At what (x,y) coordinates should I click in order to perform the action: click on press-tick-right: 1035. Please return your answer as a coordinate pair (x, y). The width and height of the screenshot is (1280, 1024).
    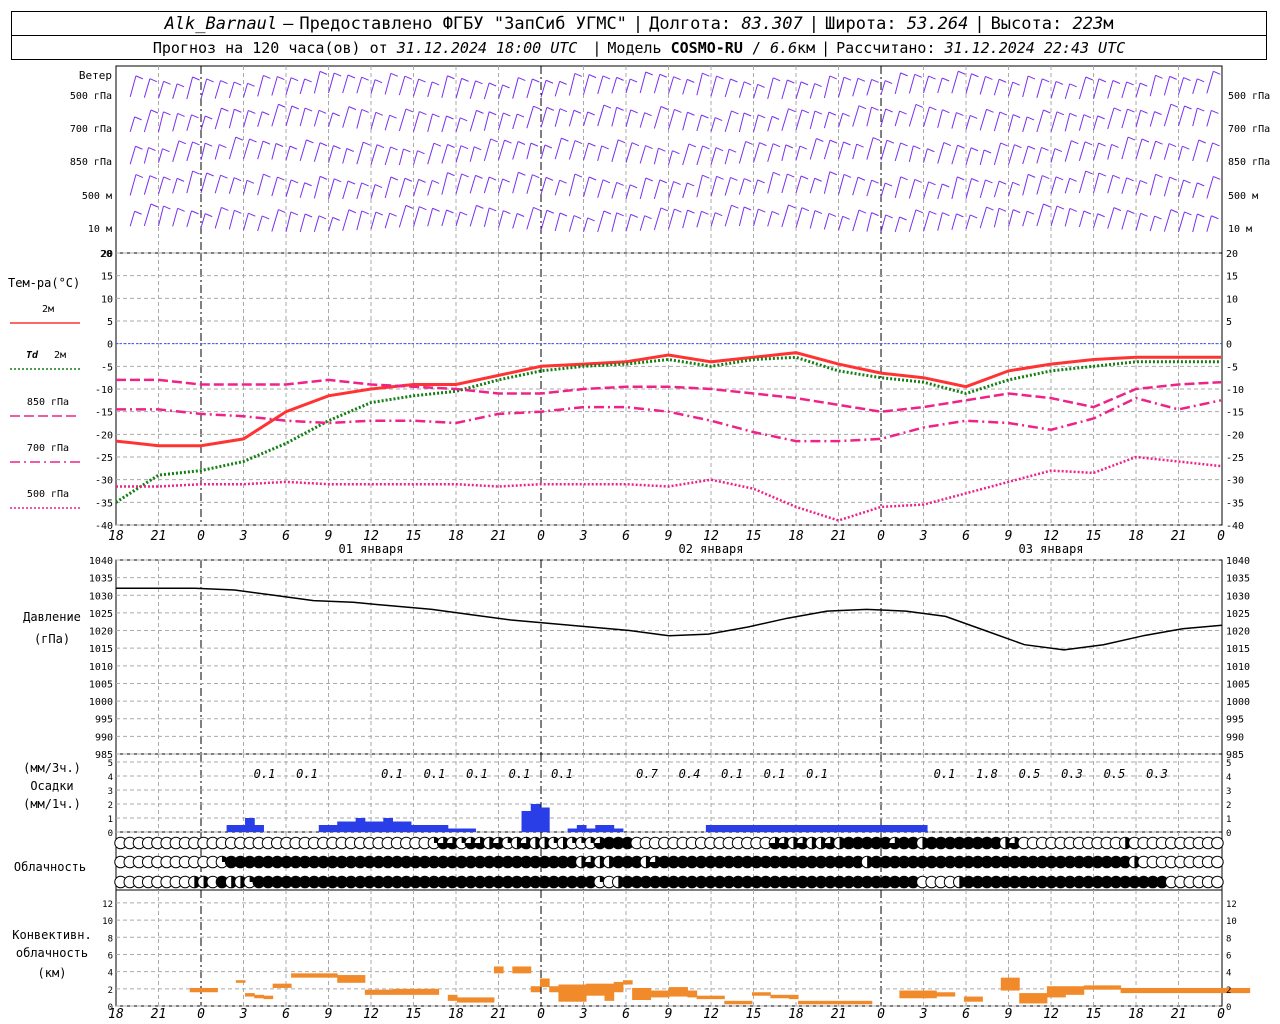
    Looking at the image, I should click on (1238, 579).